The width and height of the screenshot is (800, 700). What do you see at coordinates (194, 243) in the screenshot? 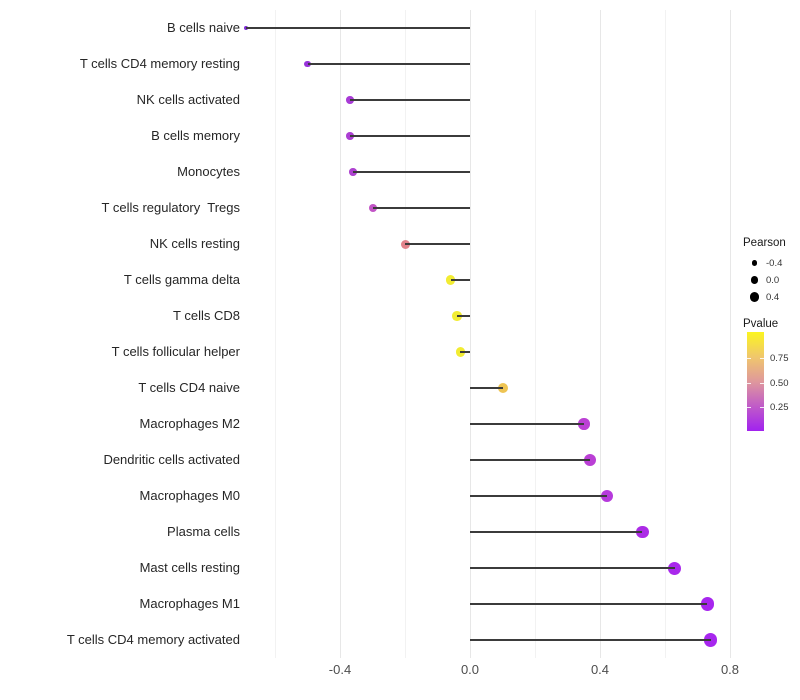
I see `category-label: NK cells resting` at bounding box center [194, 243].